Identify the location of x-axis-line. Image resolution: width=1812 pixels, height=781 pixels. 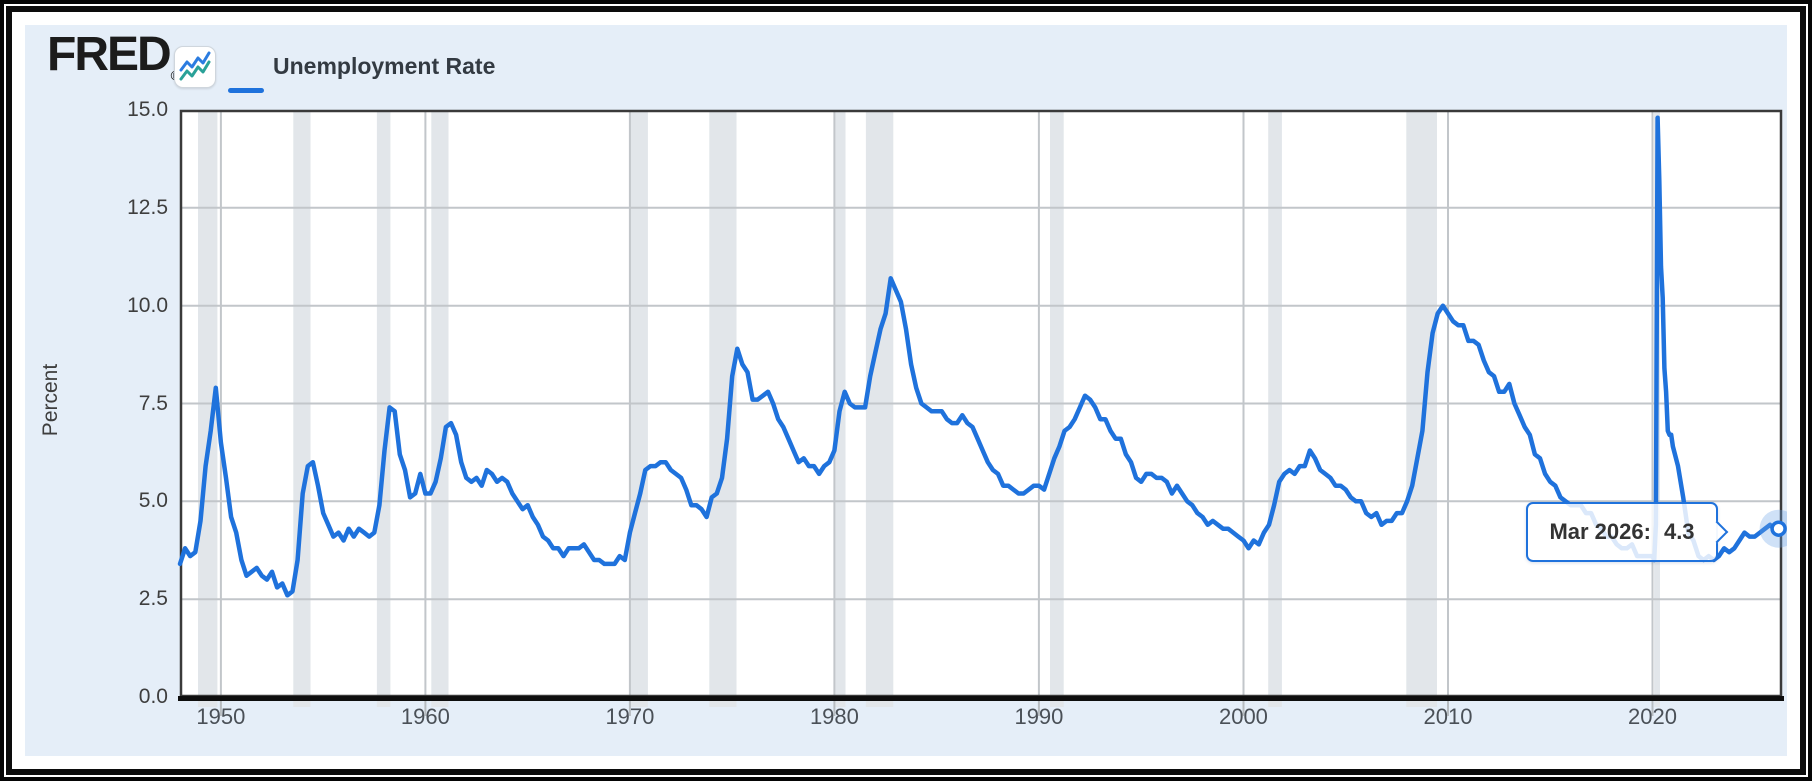
(981, 698).